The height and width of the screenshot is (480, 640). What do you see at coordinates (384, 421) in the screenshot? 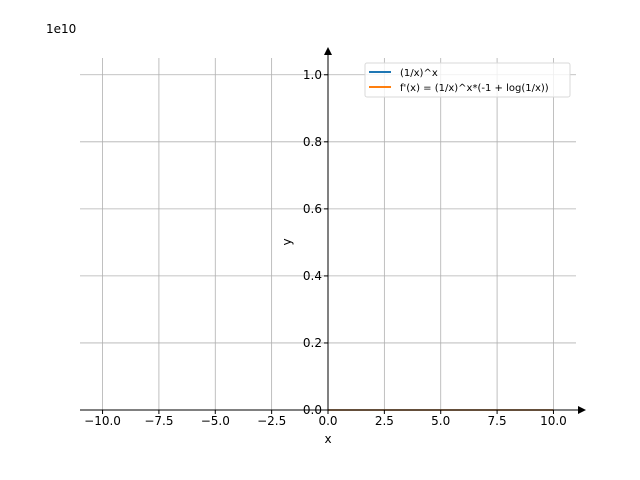
I see `x-tick-label: 2.5` at bounding box center [384, 421].